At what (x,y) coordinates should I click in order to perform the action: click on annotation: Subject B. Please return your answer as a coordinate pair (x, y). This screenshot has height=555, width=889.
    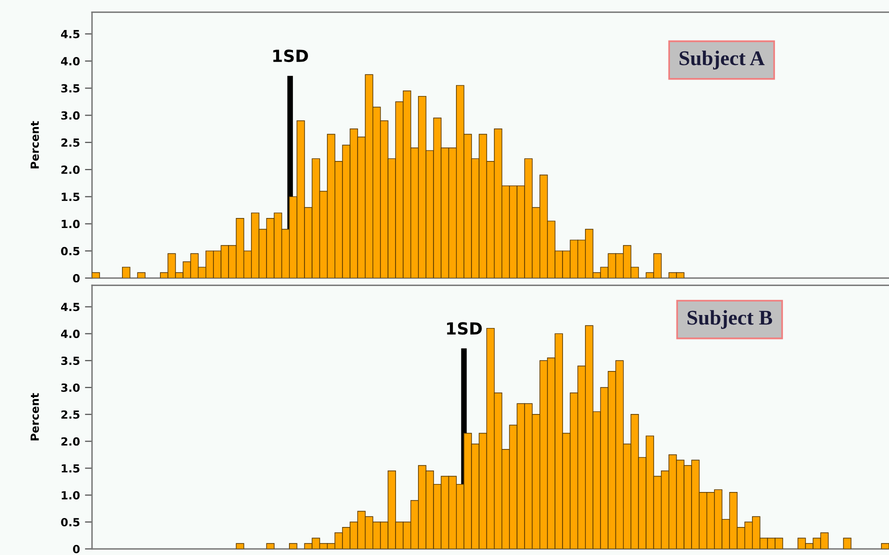
    Looking at the image, I should click on (730, 319).